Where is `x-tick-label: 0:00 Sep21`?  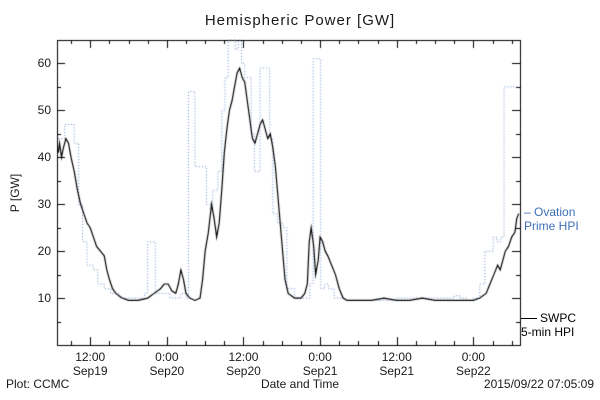 x-tick-label: 0:00 Sep21 is located at coordinates (320, 364).